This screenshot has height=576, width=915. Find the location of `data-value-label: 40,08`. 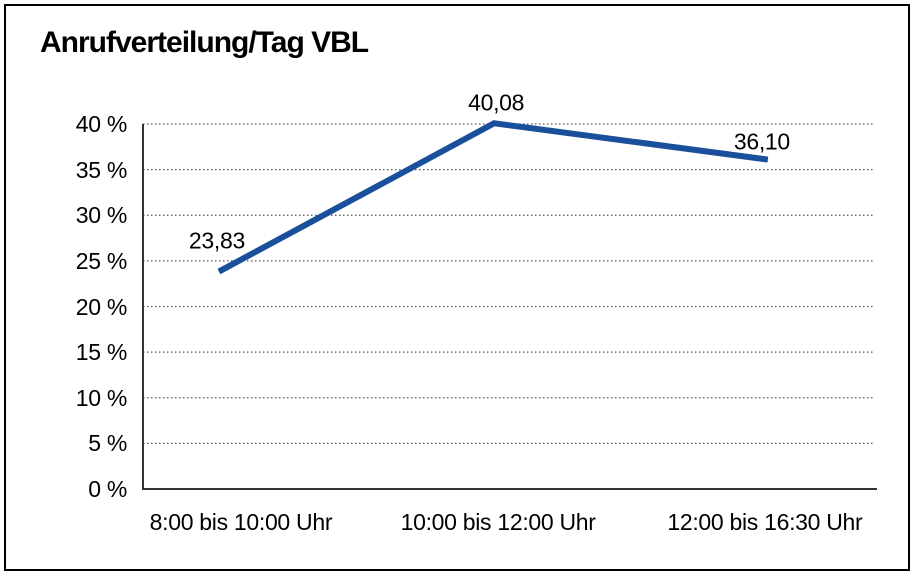

data-value-label: 40,08 is located at coordinates (496, 102).